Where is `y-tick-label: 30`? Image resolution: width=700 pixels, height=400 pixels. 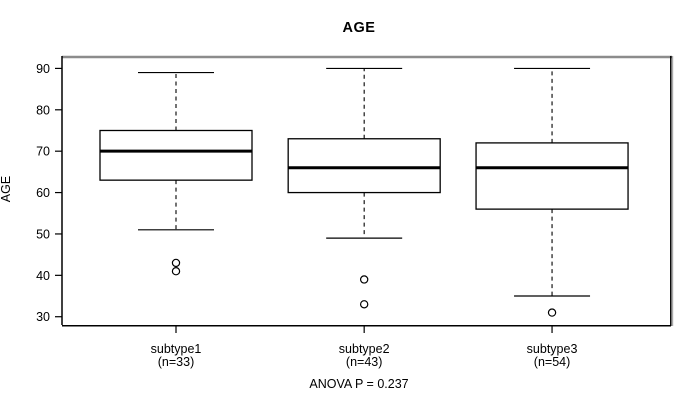
y-tick-label: 30 is located at coordinates (43, 317).